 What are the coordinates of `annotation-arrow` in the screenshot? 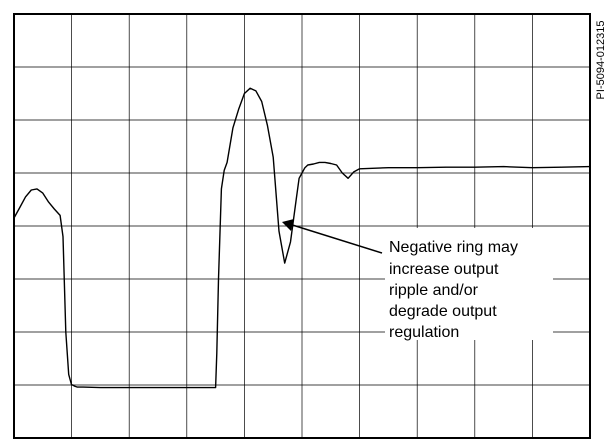 It's located at (334, 238).